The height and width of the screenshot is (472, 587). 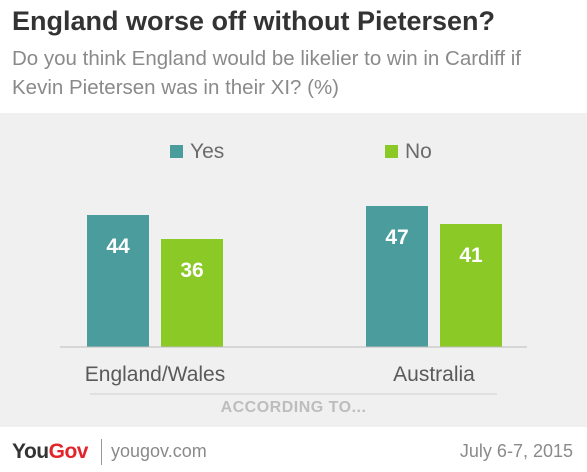 I want to click on category-labels: England/Wales Australia, so click(x=280, y=374).